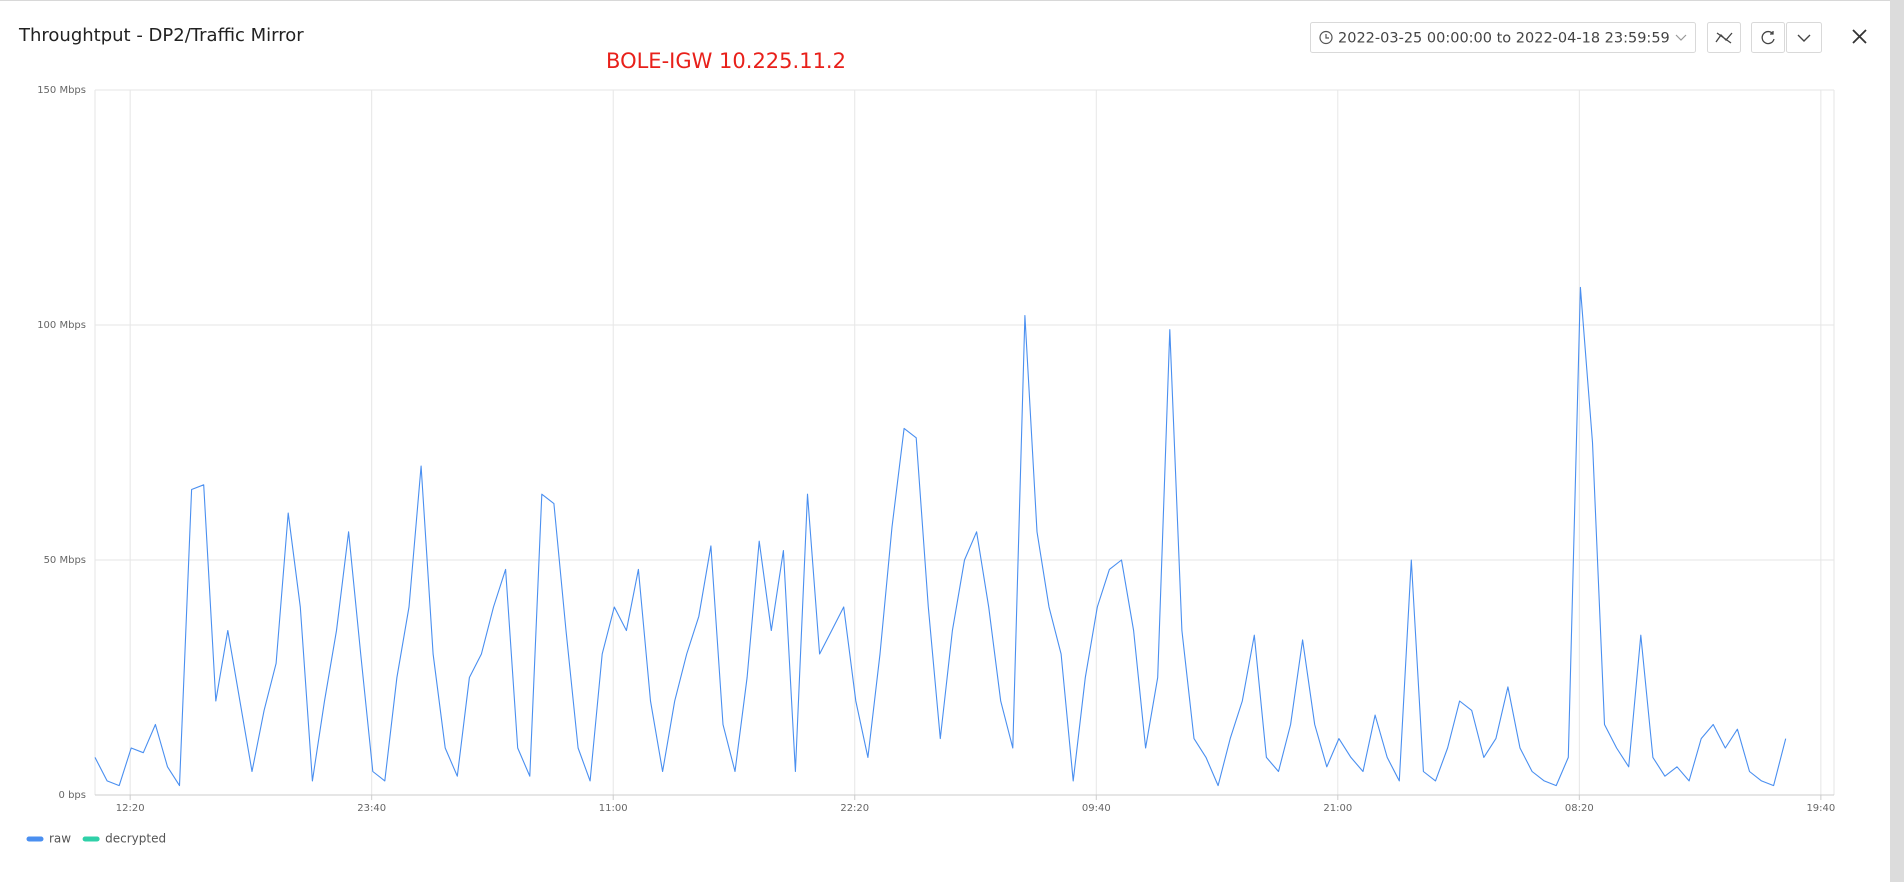  What do you see at coordinates (72, 795) in the screenshot?
I see `y-tick-label: 0 bps` at bounding box center [72, 795].